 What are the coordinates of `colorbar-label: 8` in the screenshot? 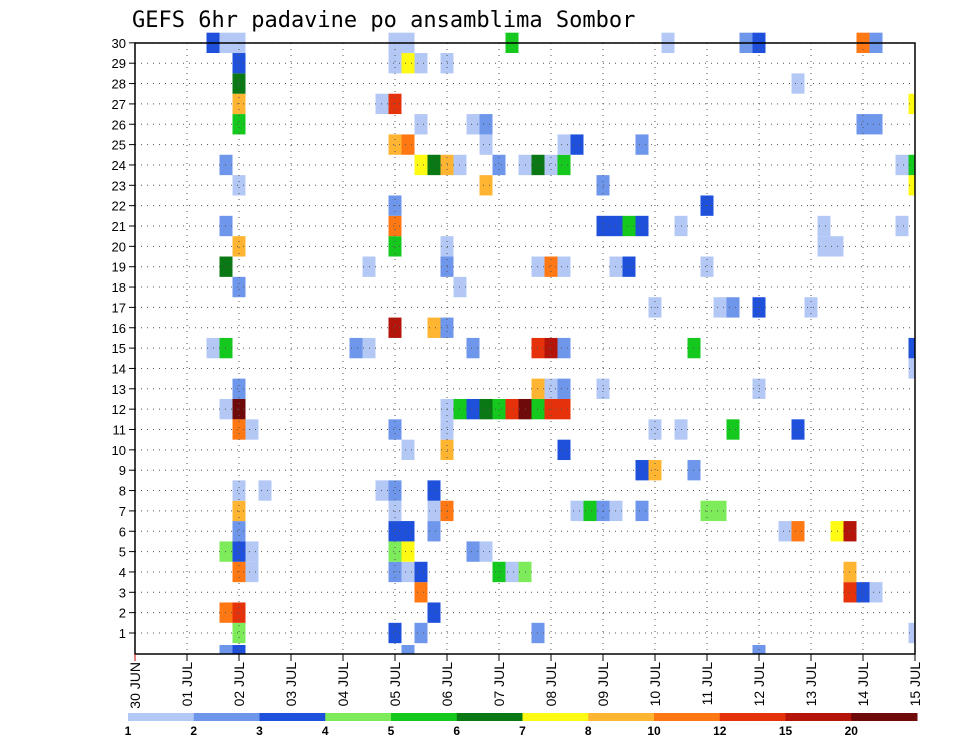 It's located at (588, 731).